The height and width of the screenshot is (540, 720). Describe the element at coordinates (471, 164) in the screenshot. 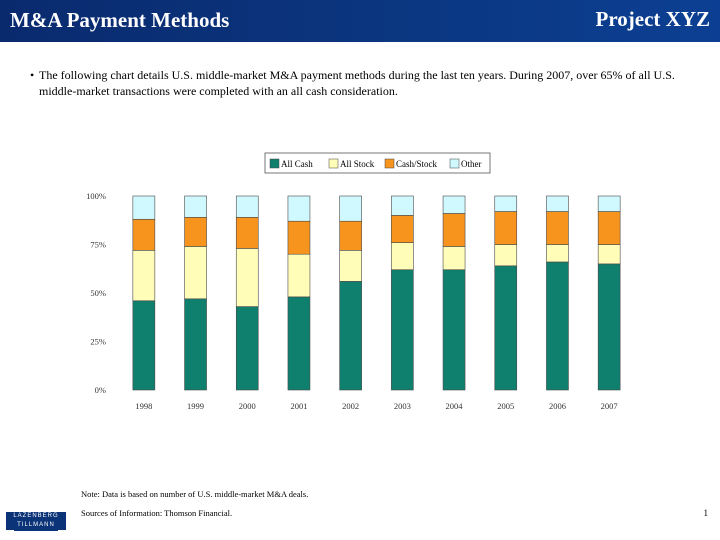

I see `legend-label-3: Other` at that location.